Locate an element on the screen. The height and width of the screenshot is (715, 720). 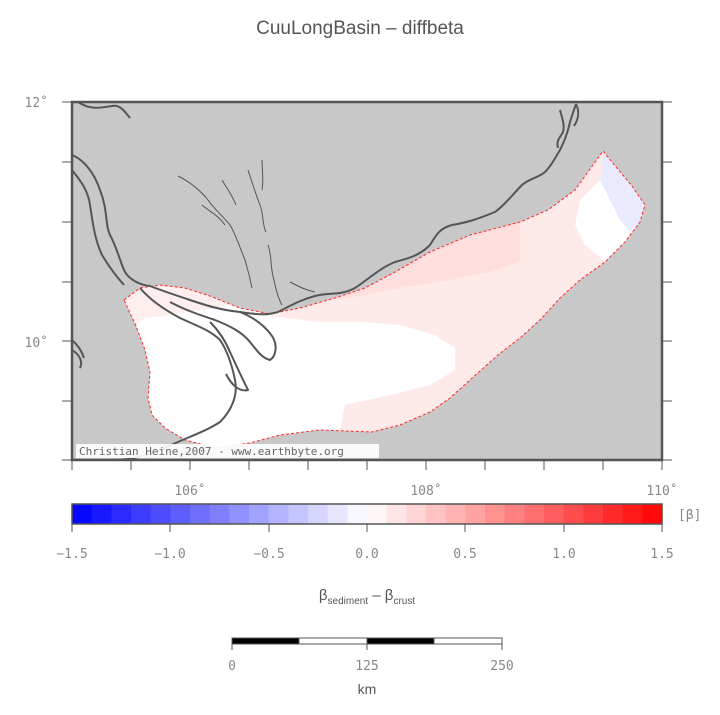
basin-negative-zone is located at coordinates (622, 191).